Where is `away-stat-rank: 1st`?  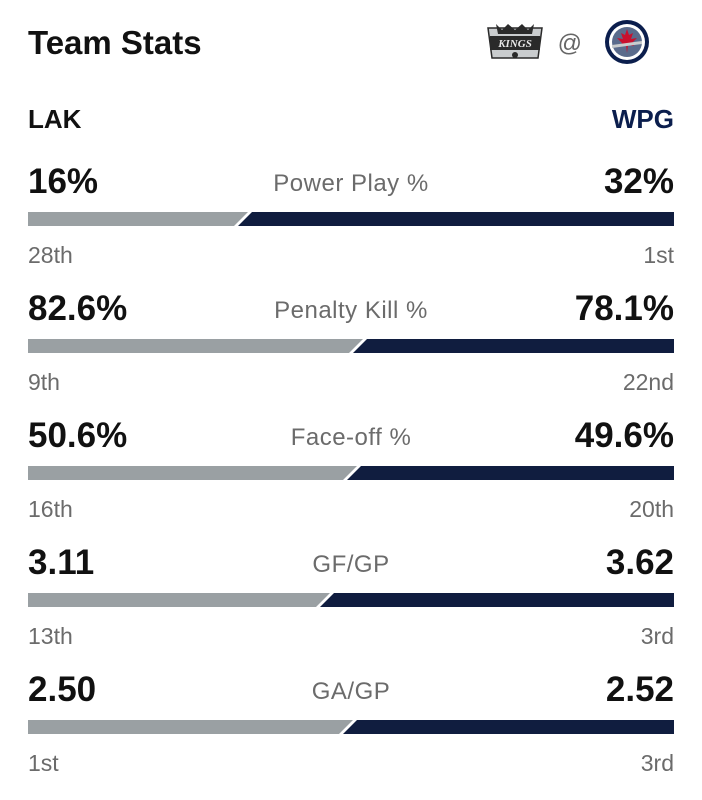
away-stat-rank: 1st is located at coordinates (43, 763).